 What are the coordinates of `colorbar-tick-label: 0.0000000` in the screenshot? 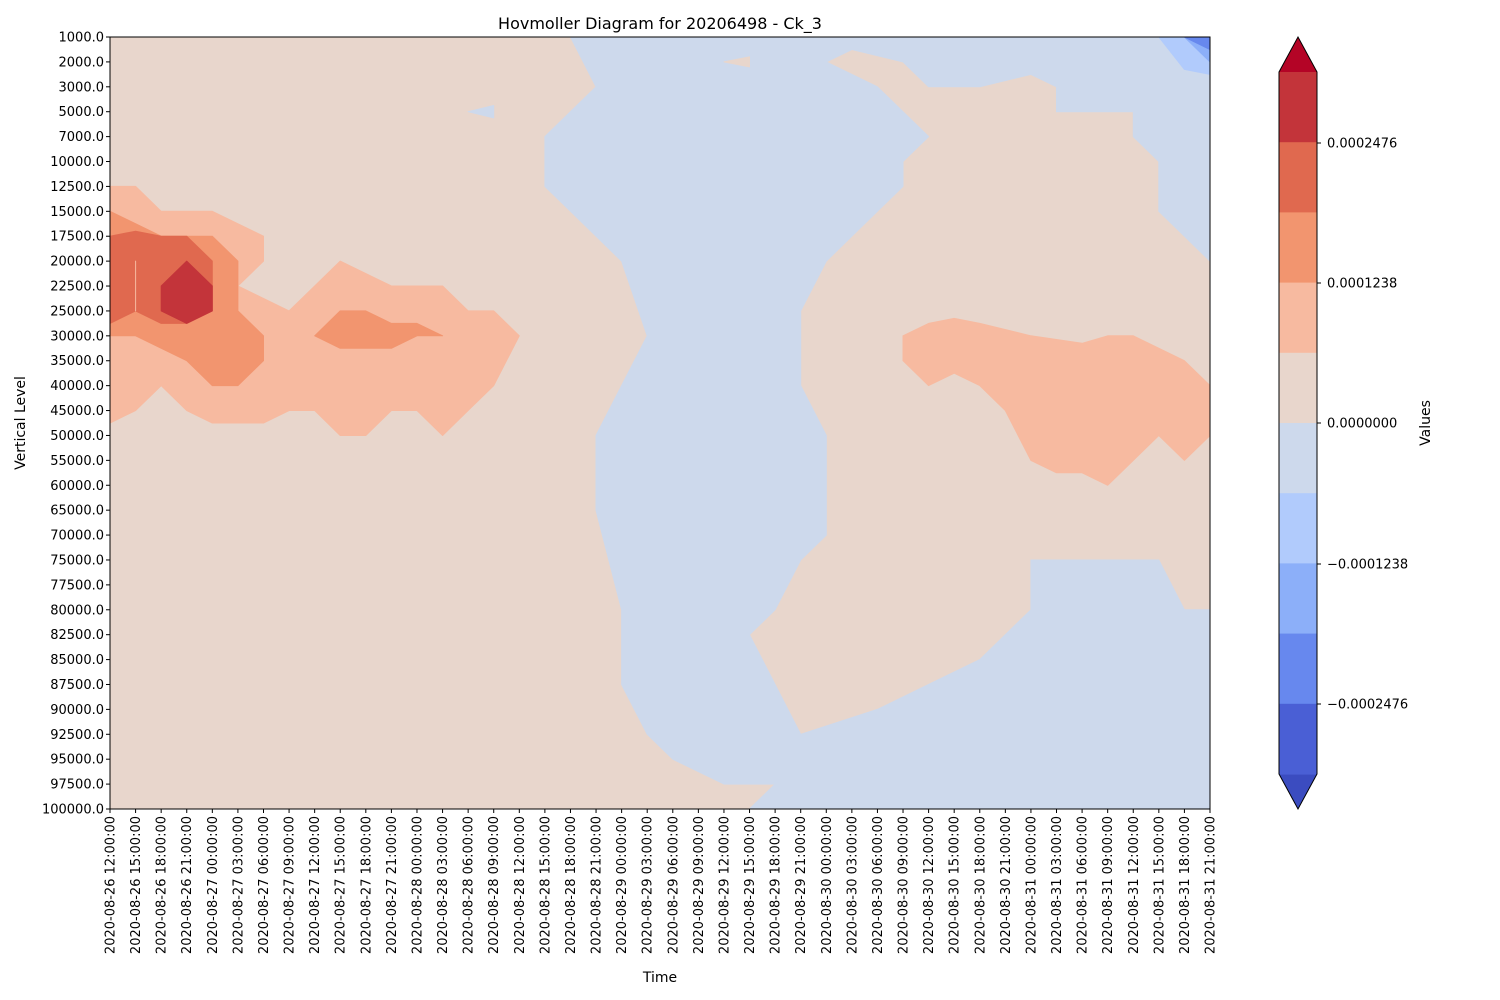 It's located at (1362, 424).